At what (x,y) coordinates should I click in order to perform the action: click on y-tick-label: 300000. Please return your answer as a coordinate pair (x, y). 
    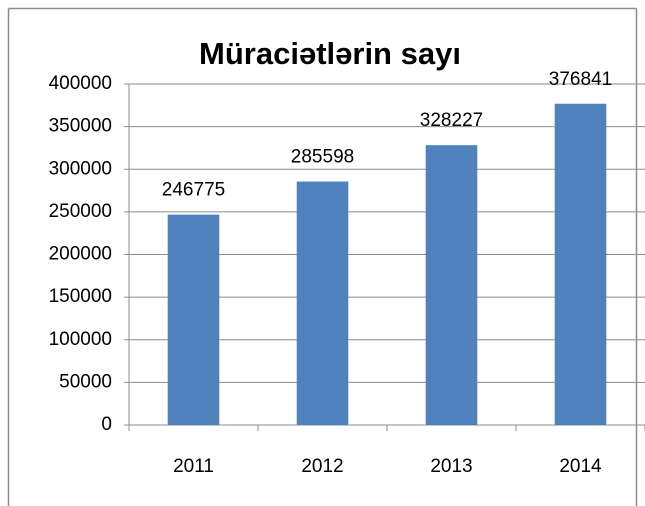
    Looking at the image, I should click on (80, 168).